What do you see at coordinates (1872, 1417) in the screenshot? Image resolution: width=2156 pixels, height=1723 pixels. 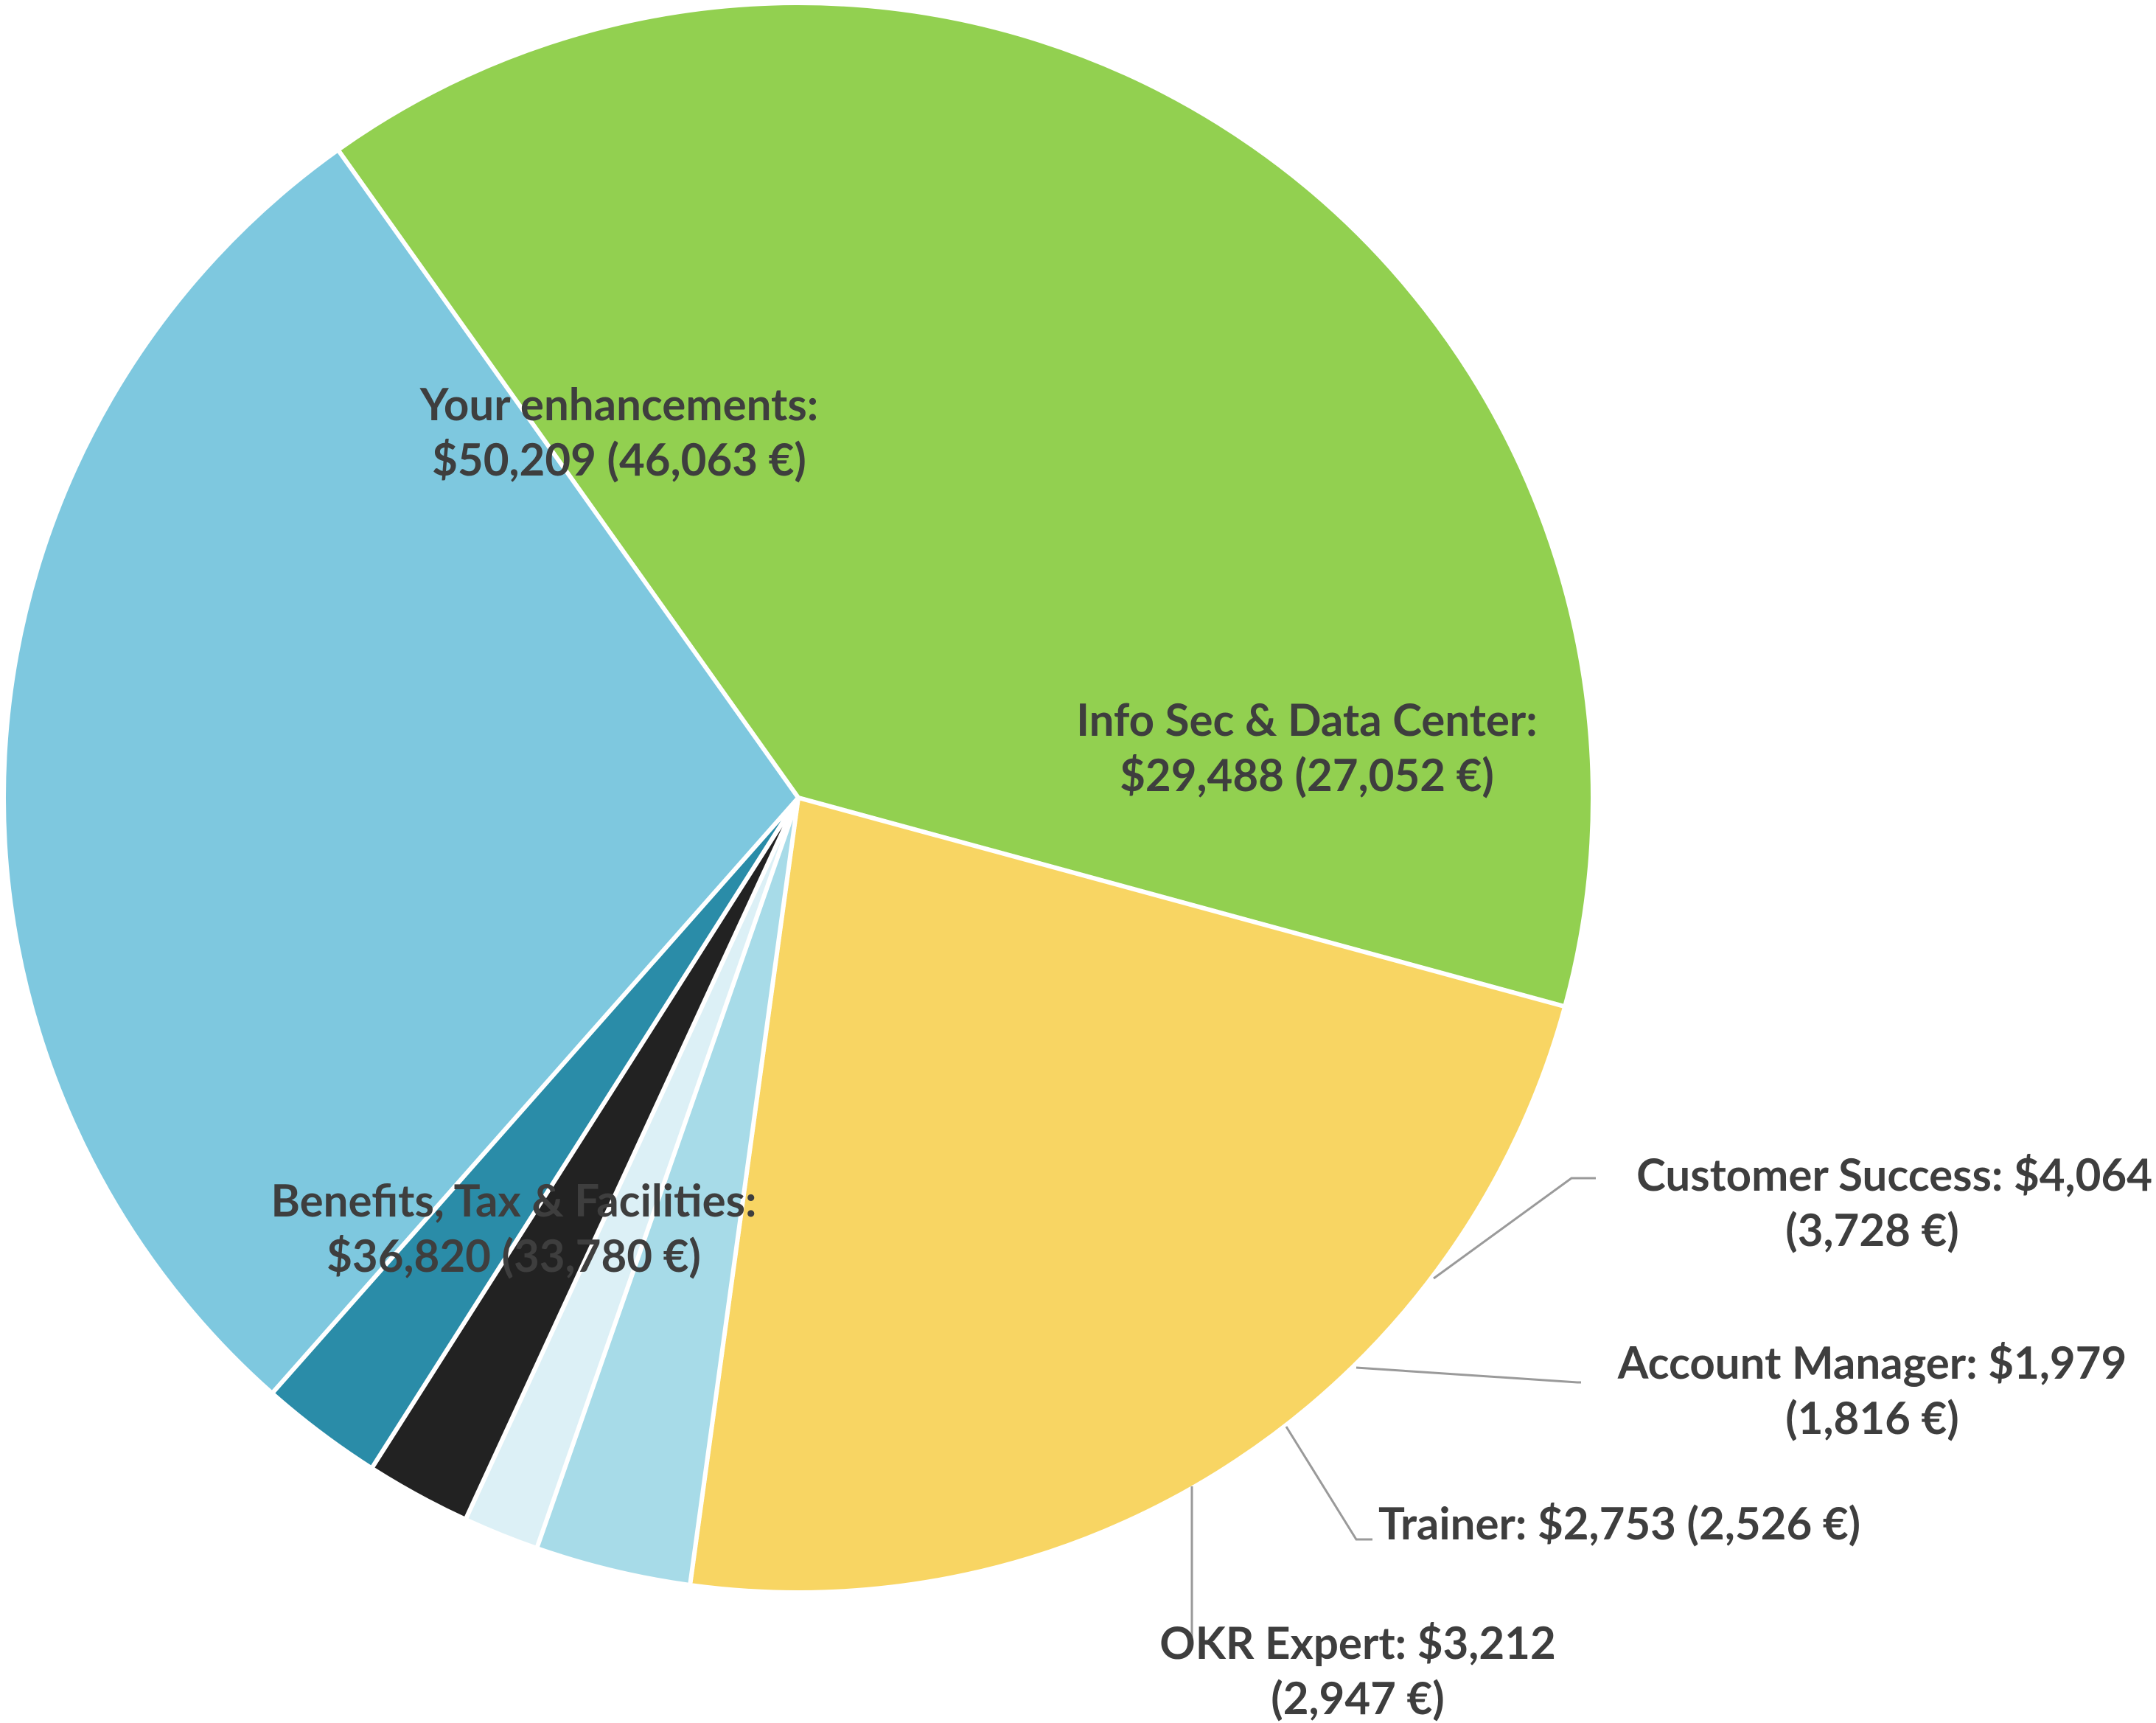 I see `value-account-manager-eur: (1,816 €)` at bounding box center [1872, 1417].